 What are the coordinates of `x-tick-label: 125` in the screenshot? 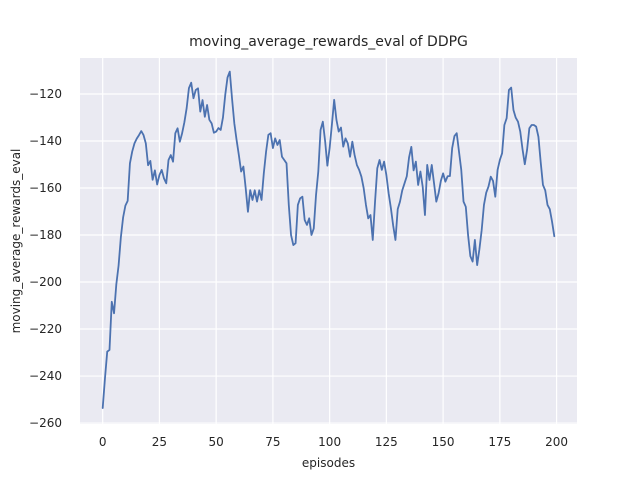 It's located at (386, 442).